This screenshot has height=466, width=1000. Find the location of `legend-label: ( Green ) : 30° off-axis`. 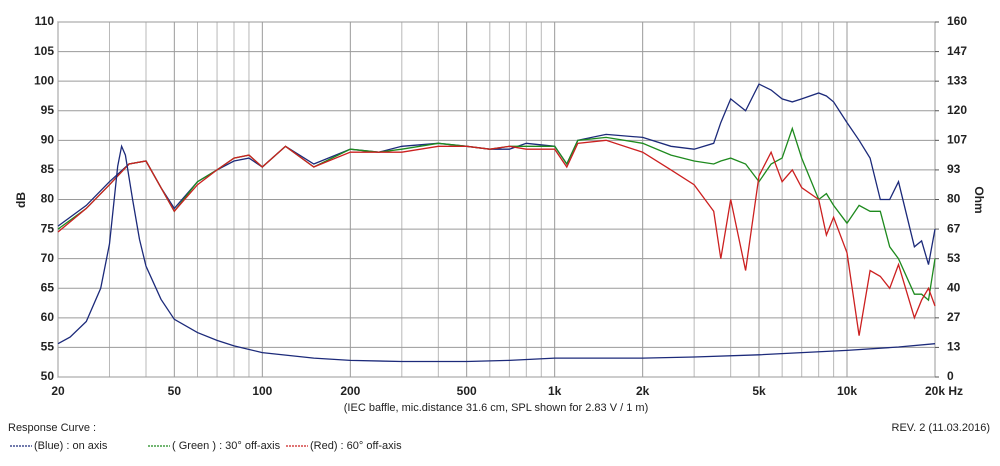

legend-label: ( Green ) : 30° off-axis is located at coordinates (226, 446).